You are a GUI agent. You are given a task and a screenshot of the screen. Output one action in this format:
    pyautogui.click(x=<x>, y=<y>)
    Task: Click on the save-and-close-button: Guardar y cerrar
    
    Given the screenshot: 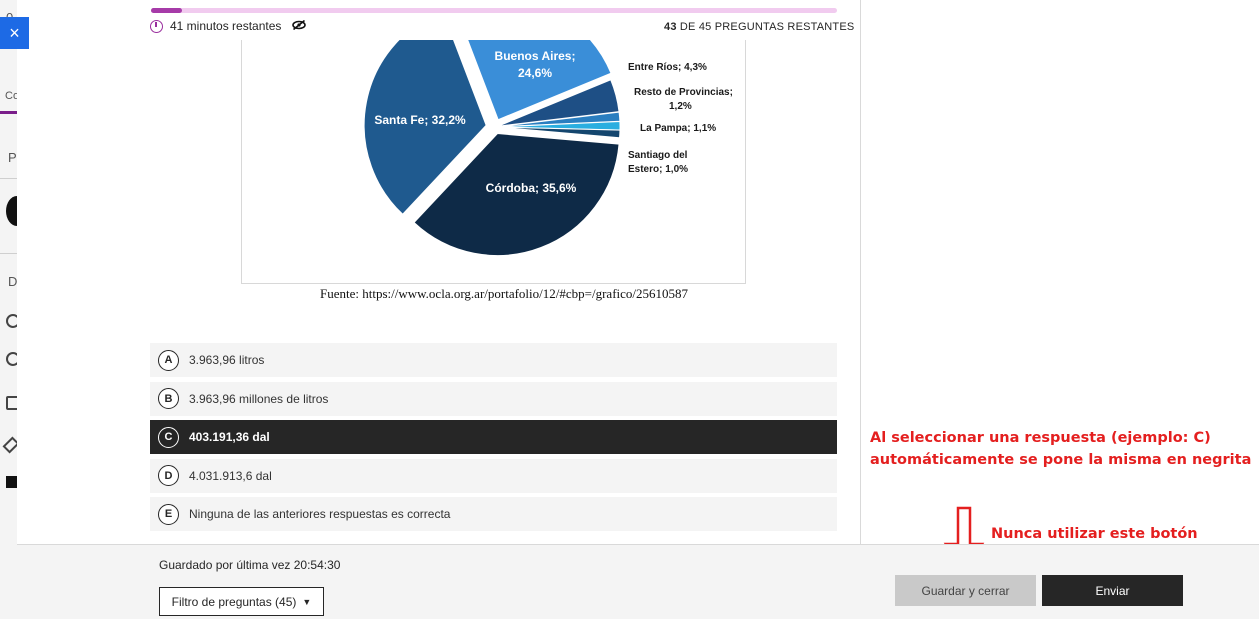 What is the action you would take?
    pyautogui.click(x=965, y=590)
    